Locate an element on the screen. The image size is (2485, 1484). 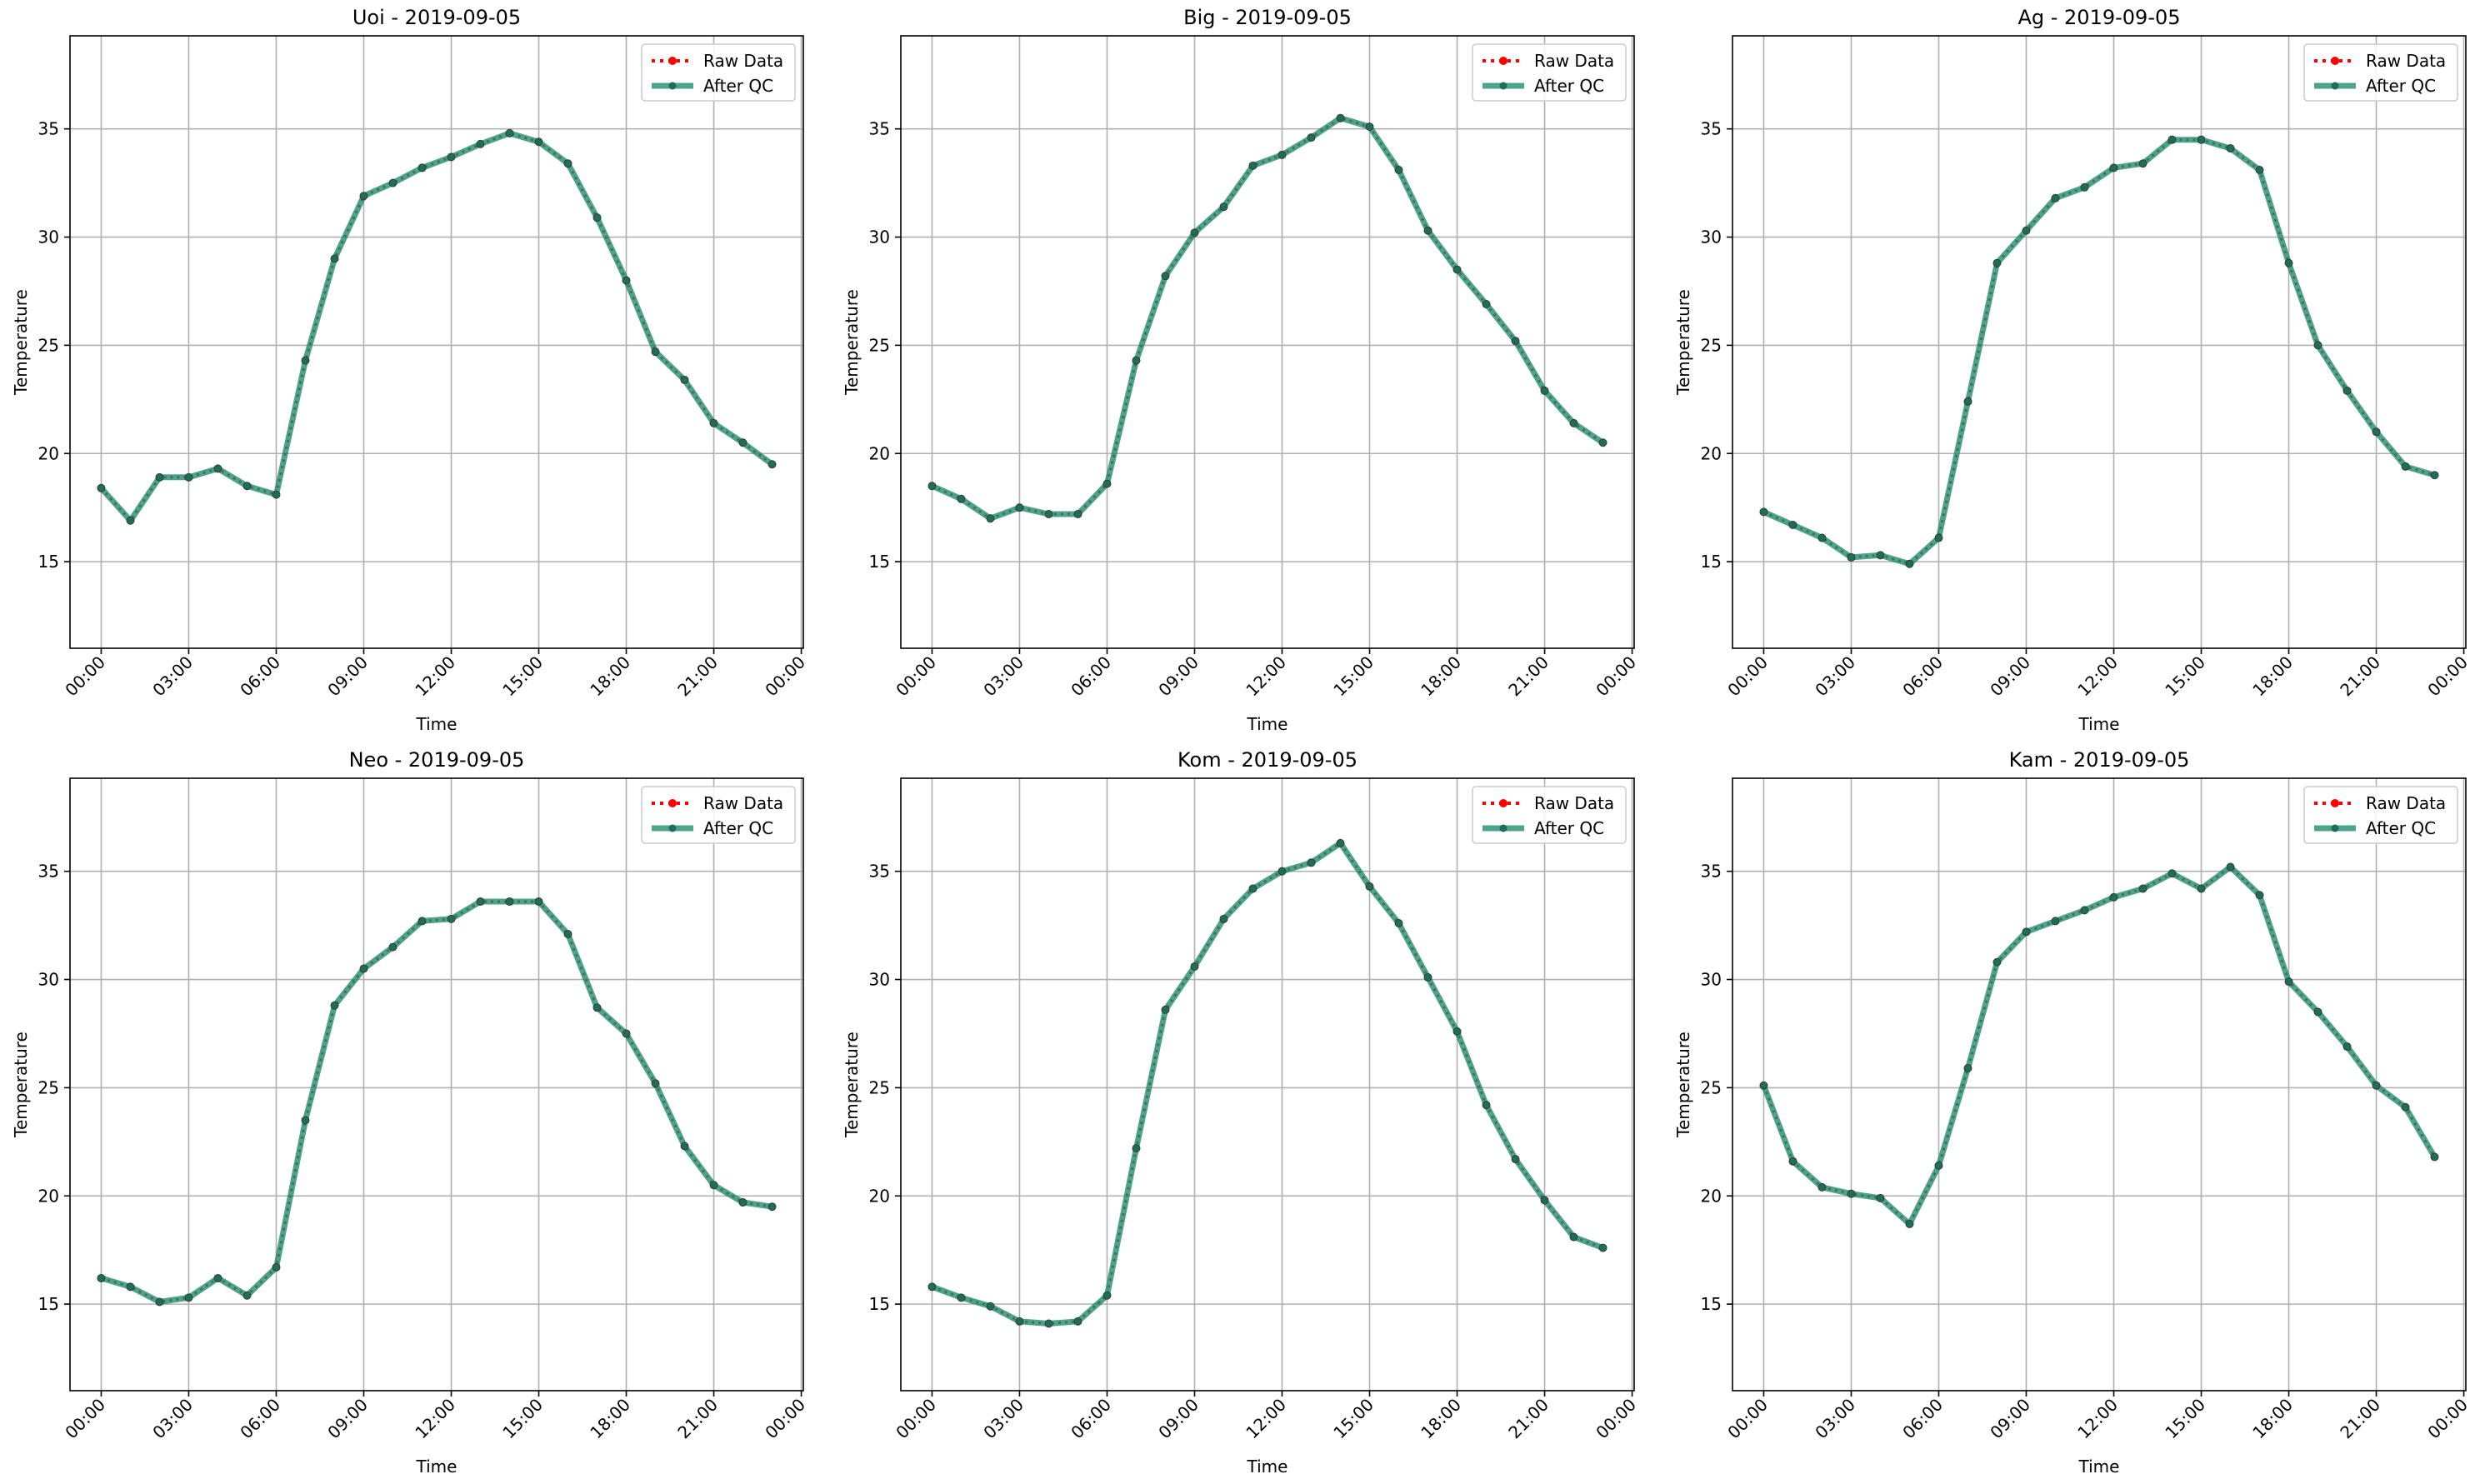
subplot-title: Kom - 2019-09-05 is located at coordinates (1268, 760).